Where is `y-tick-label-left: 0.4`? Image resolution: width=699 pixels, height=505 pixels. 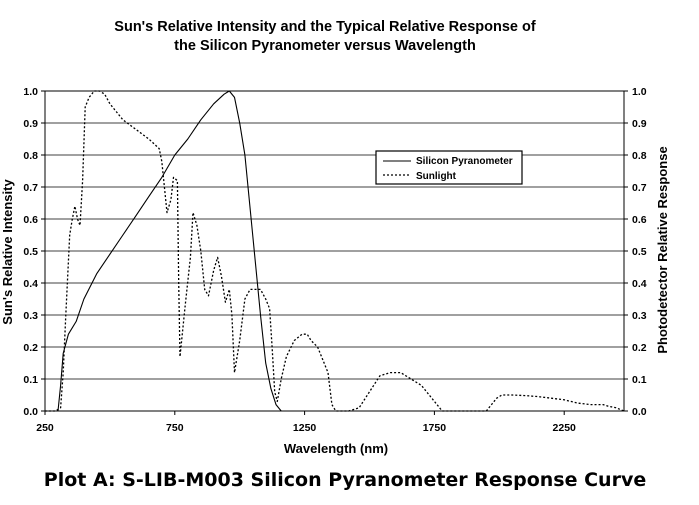 y-tick-label-left: 0.4 is located at coordinates (30, 284).